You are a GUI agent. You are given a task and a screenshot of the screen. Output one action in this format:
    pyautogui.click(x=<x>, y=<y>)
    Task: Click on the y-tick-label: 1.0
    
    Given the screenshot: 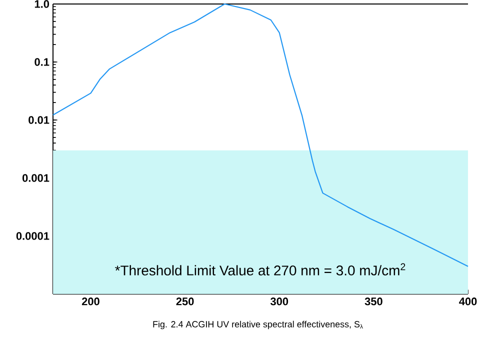 What is the action you would take?
    pyautogui.click(x=42, y=4)
    